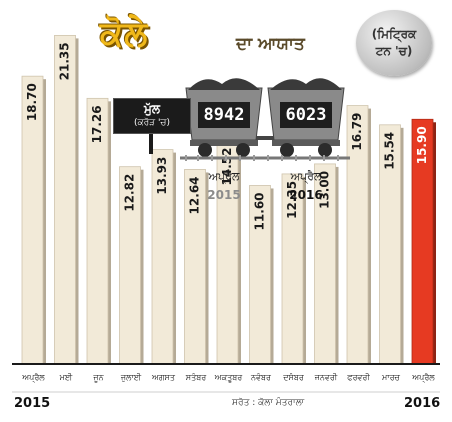  Describe the element at coordinates (177, 409) in the screenshot. I see `footer-gap` at that location.